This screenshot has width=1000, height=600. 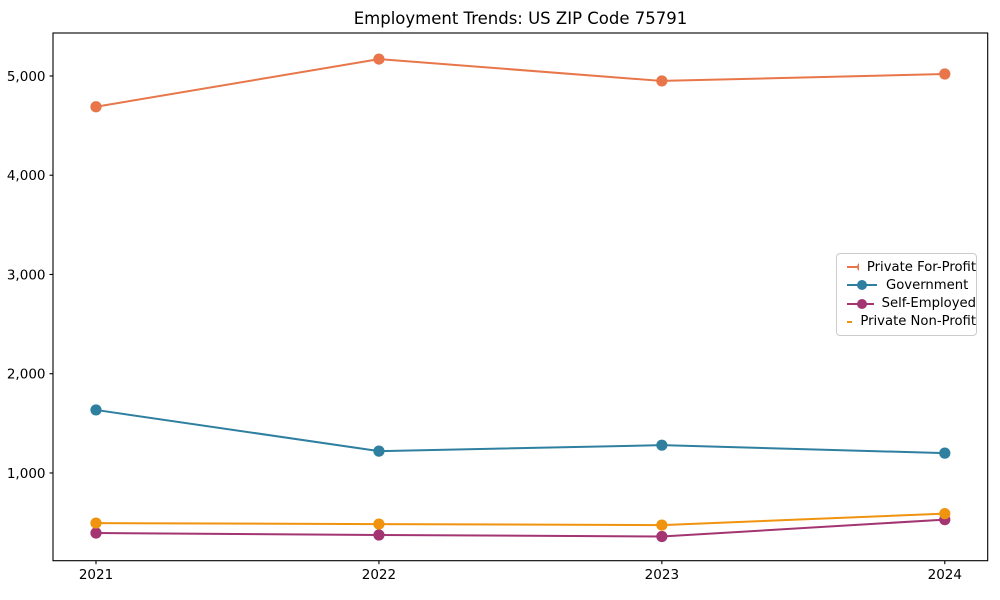 I want to click on legend-label: Private For-Profit, so click(x=921, y=267).